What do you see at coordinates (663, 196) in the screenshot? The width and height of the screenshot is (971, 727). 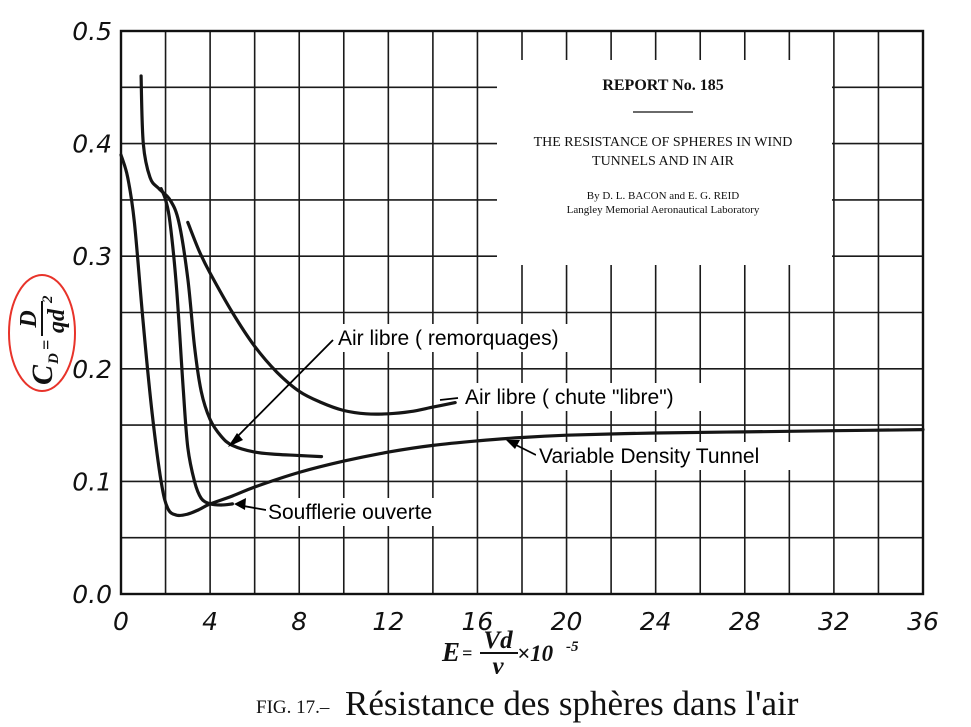 I see `report-authors: By D. L. BACON and E. G. REID` at bounding box center [663, 196].